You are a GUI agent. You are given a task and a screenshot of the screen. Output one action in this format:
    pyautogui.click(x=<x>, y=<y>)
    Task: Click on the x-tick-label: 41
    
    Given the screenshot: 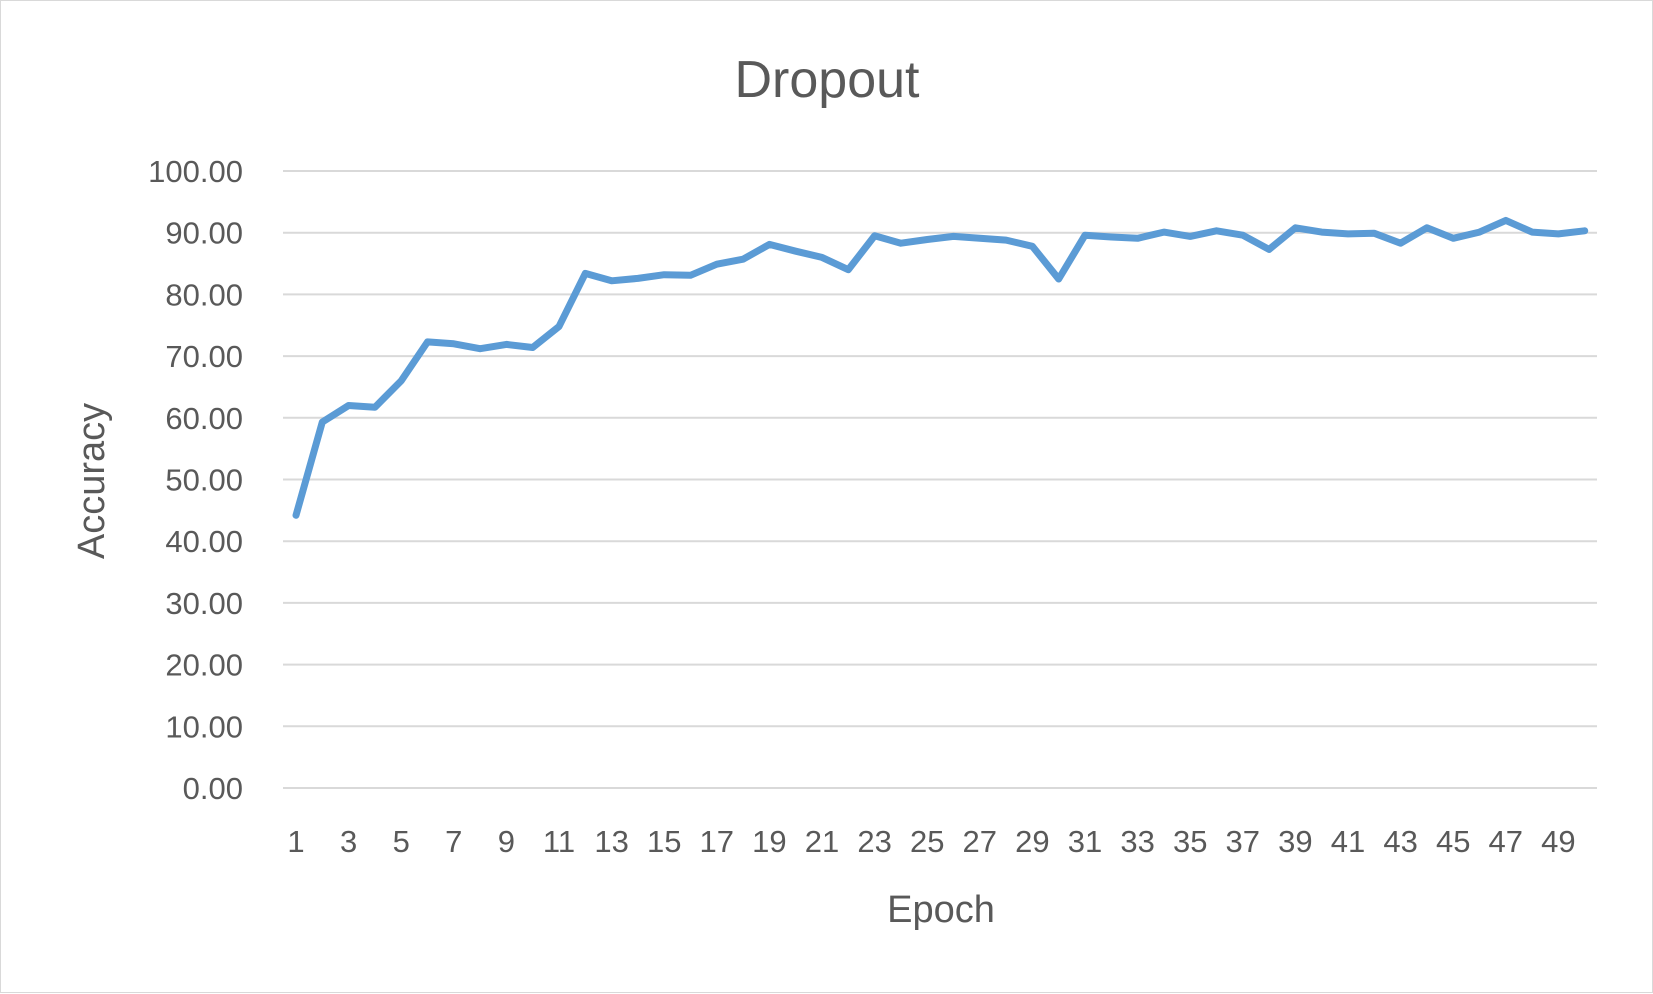 What is the action you would take?
    pyautogui.click(x=1348, y=841)
    